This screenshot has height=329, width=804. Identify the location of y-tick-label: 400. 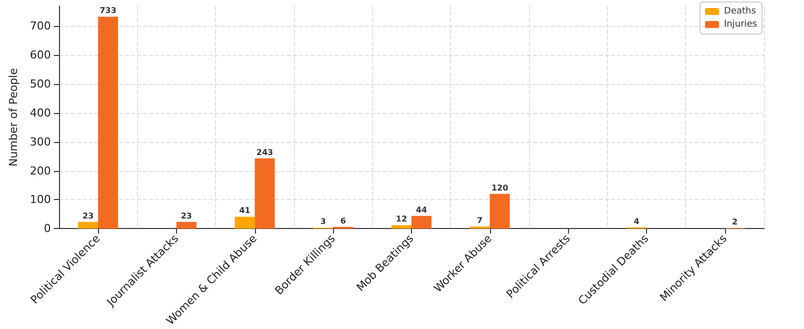
(40, 113).